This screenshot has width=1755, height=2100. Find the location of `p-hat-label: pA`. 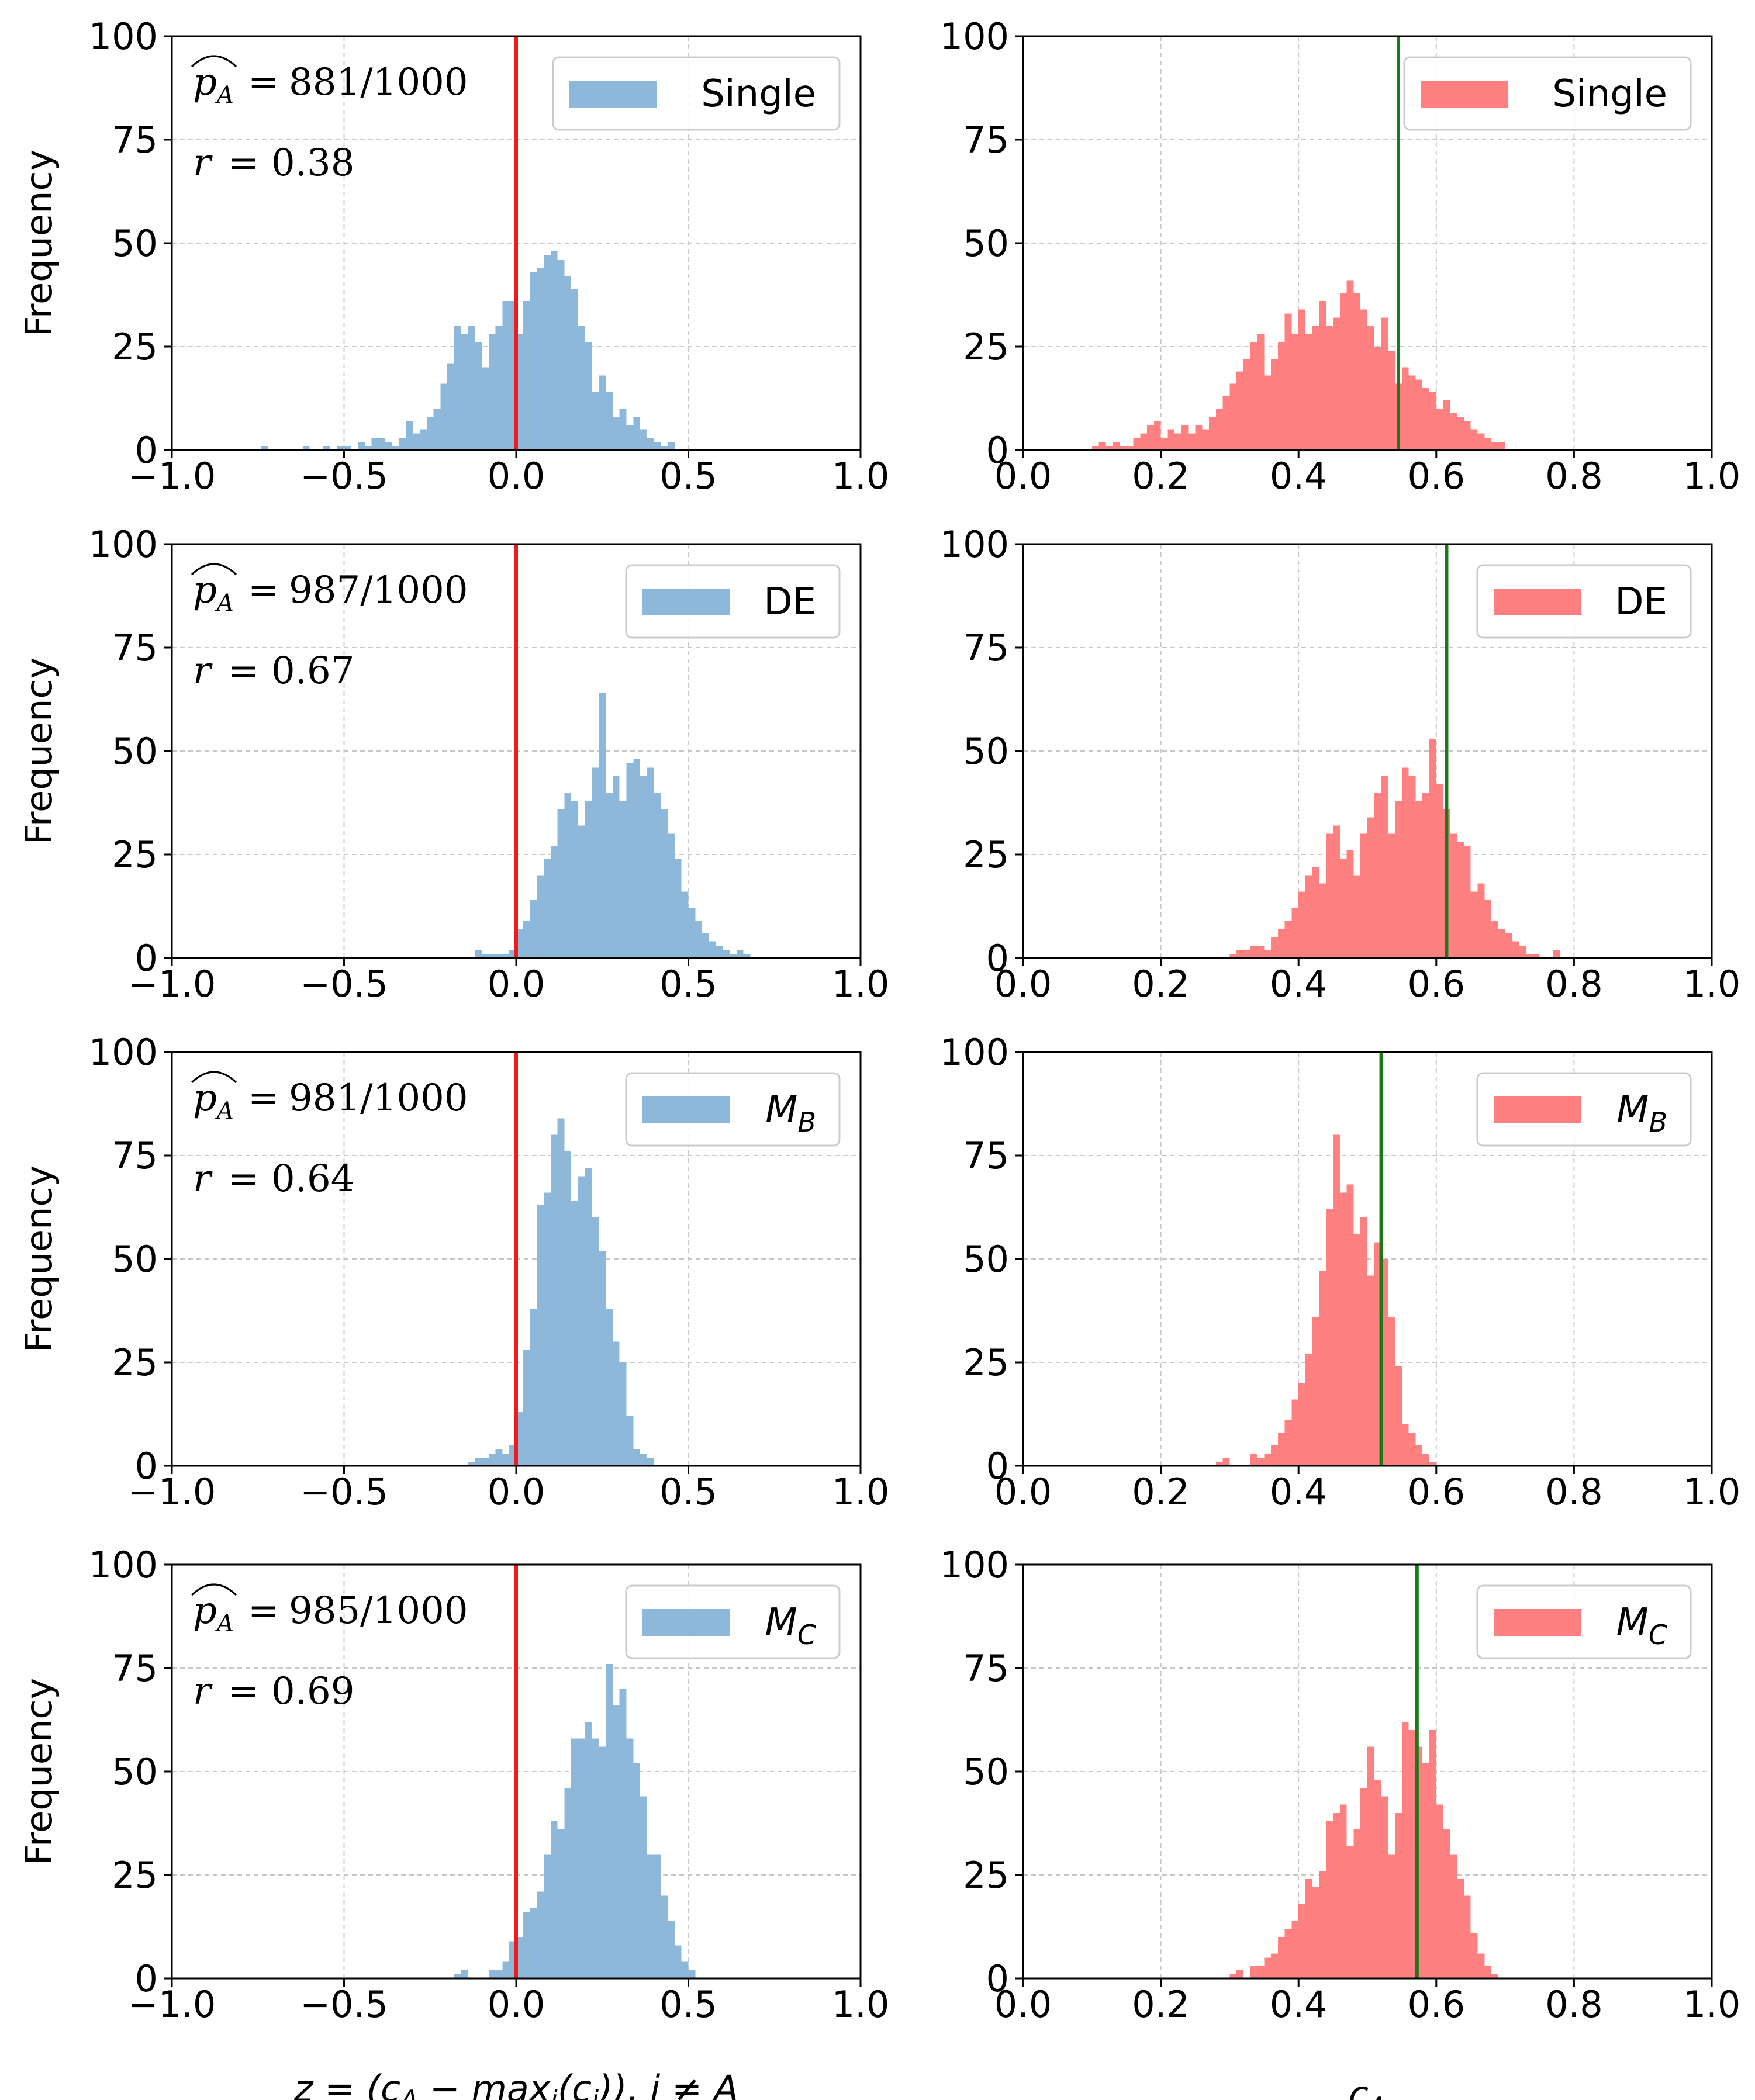

p-hat-label: pA is located at coordinates (213, 1613).